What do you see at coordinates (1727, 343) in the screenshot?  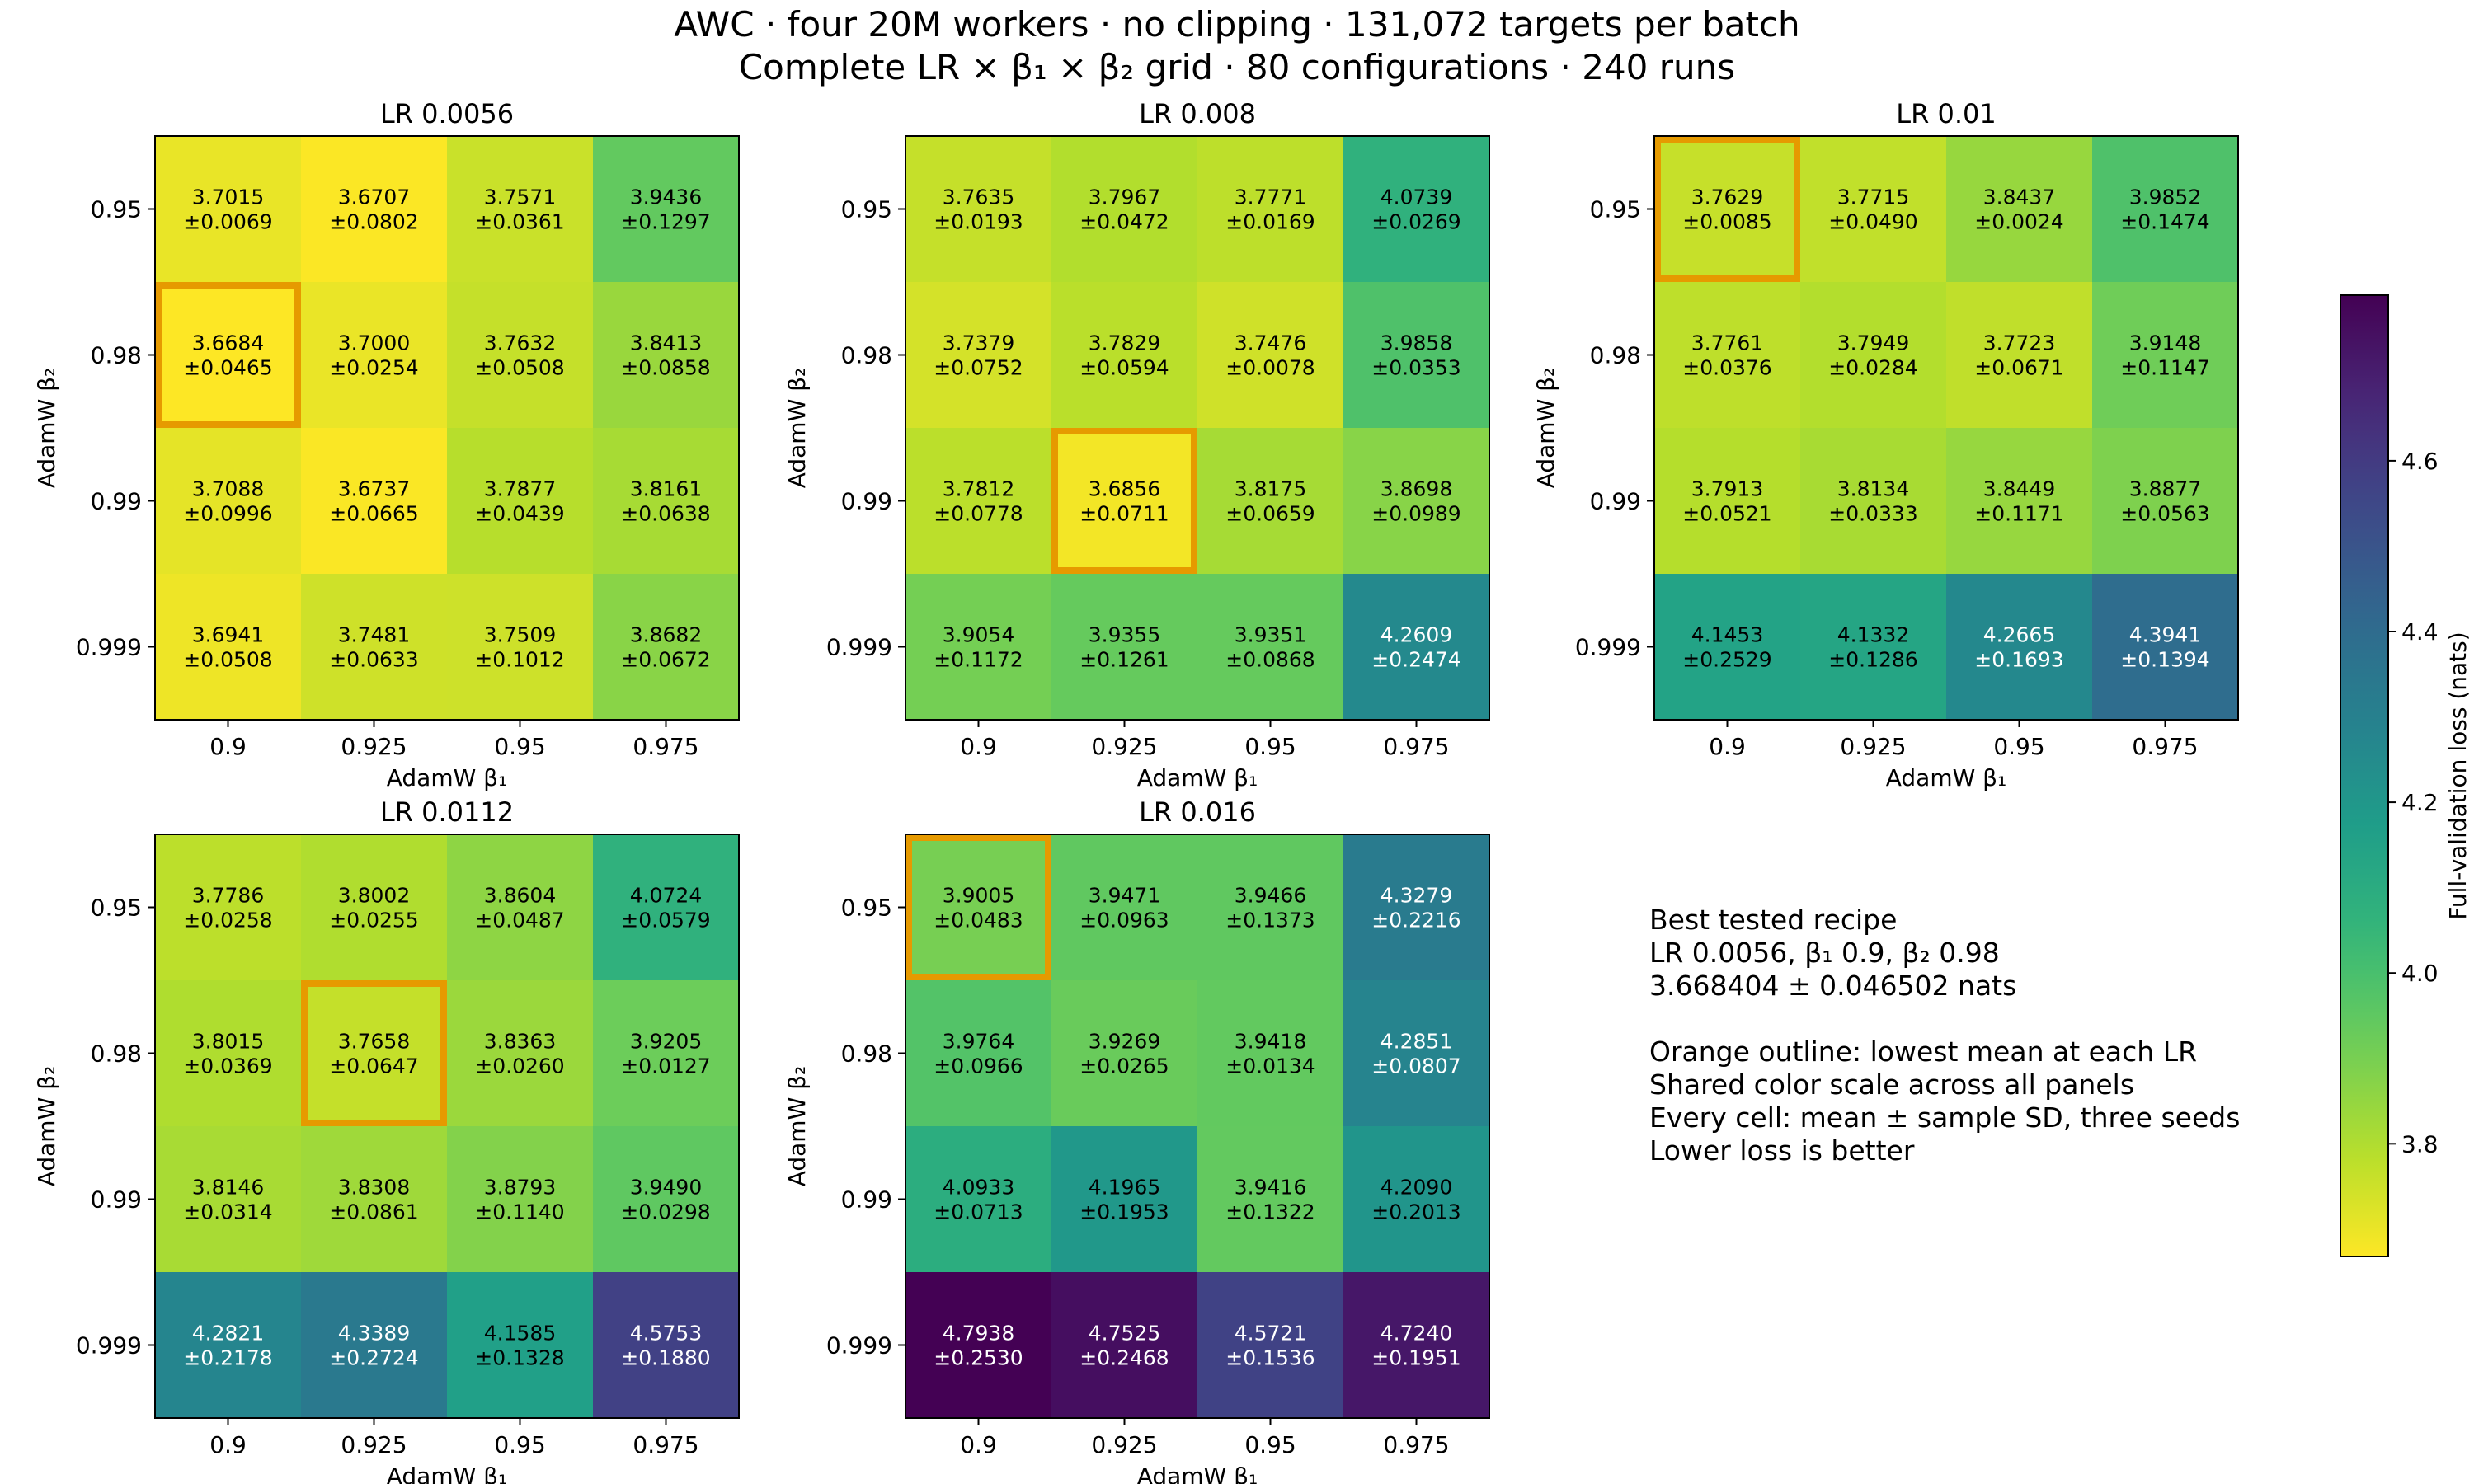 I see `cell-mean-label: 3.7761` at bounding box center [1727, 343].